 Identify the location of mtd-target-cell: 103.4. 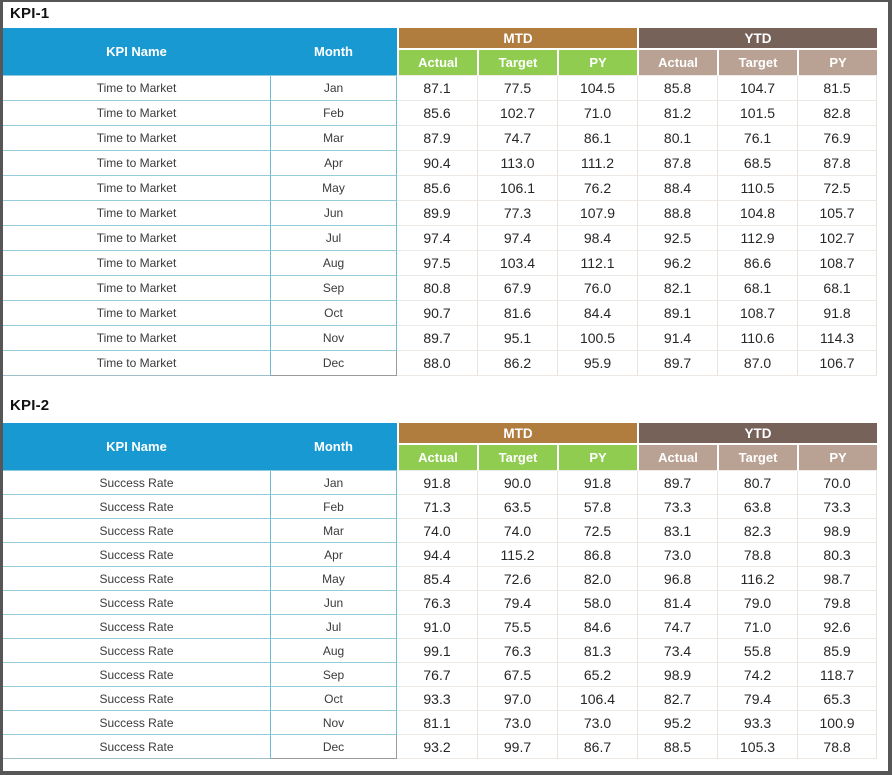
(517, 263).